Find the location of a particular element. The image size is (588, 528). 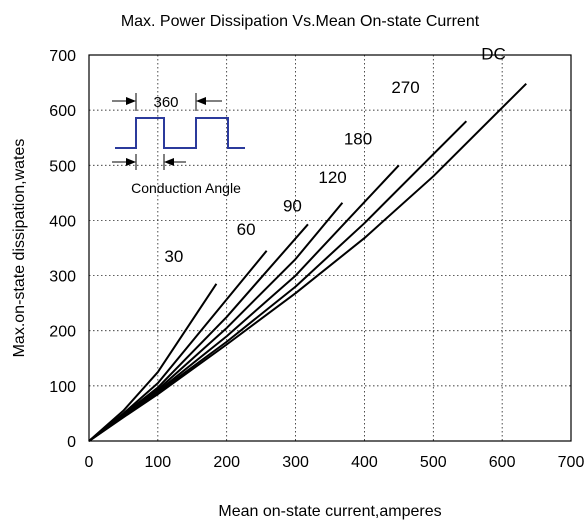

waveform is located at coordinates (180, 133).